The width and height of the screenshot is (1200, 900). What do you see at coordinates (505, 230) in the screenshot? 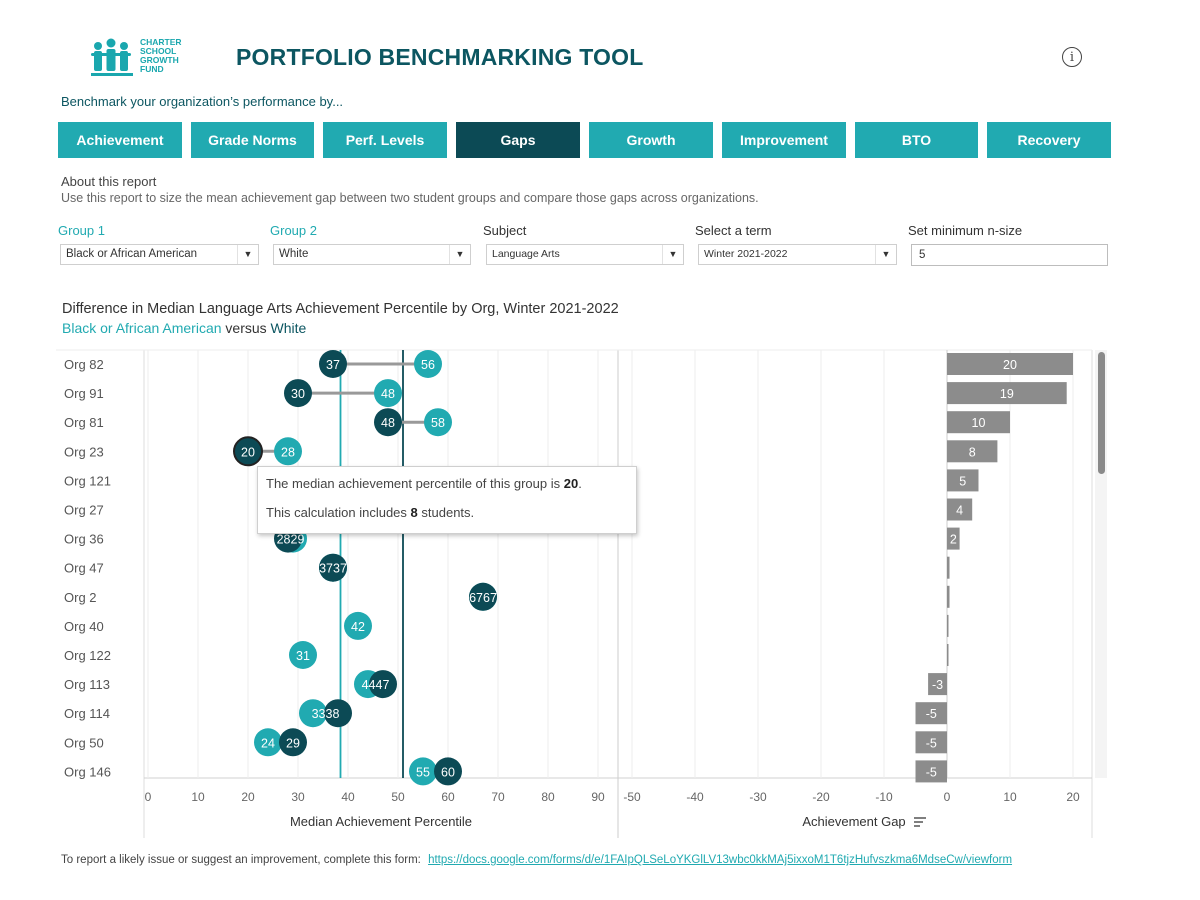
I see `subject-label: Subject` at bounding box center [505, 230].